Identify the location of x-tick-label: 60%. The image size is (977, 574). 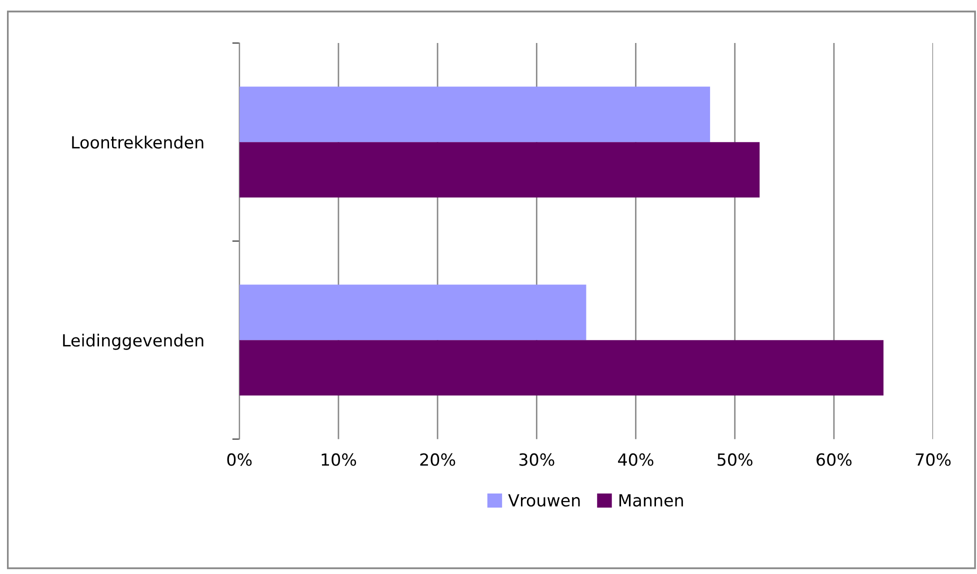
(834, 459).